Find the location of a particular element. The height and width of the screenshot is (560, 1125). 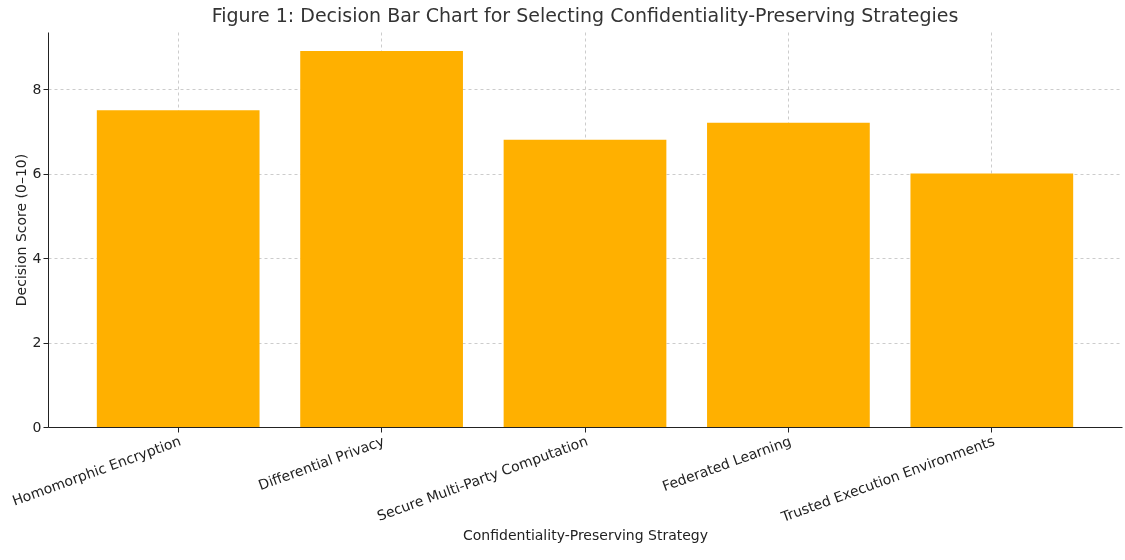

x-axis-title: Confidentiality-Preserving Strategy is located at coordinates (585, 534).